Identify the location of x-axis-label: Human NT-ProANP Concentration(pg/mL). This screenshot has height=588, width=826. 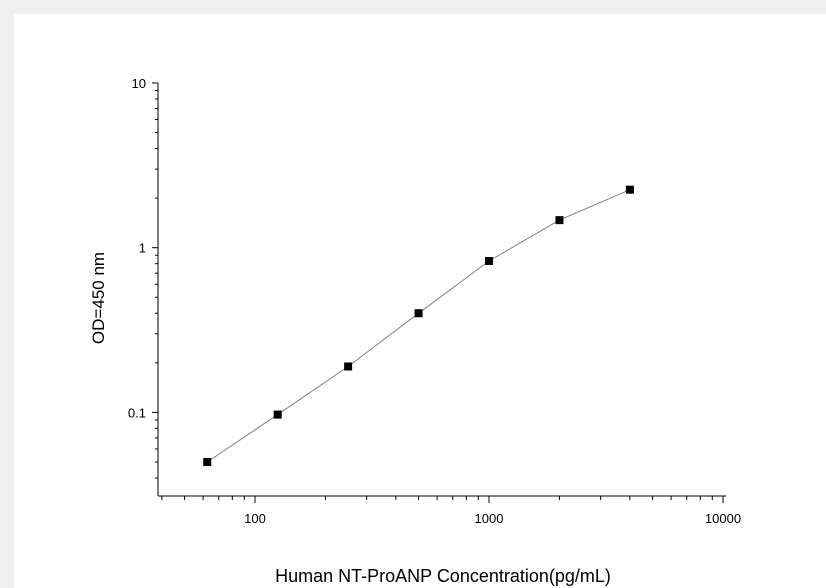
(443, 576).